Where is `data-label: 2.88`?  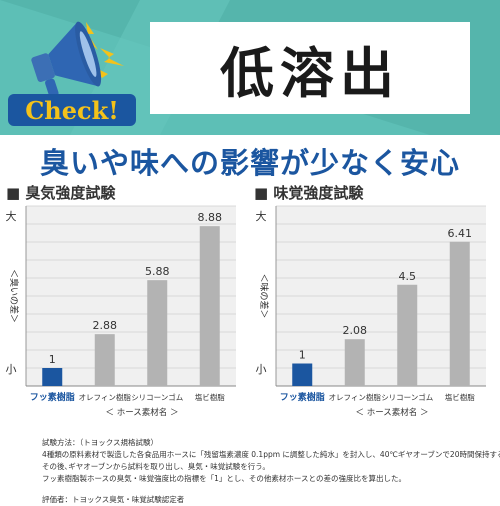 data-label: 2.88 is located at coordinates (105, 325).